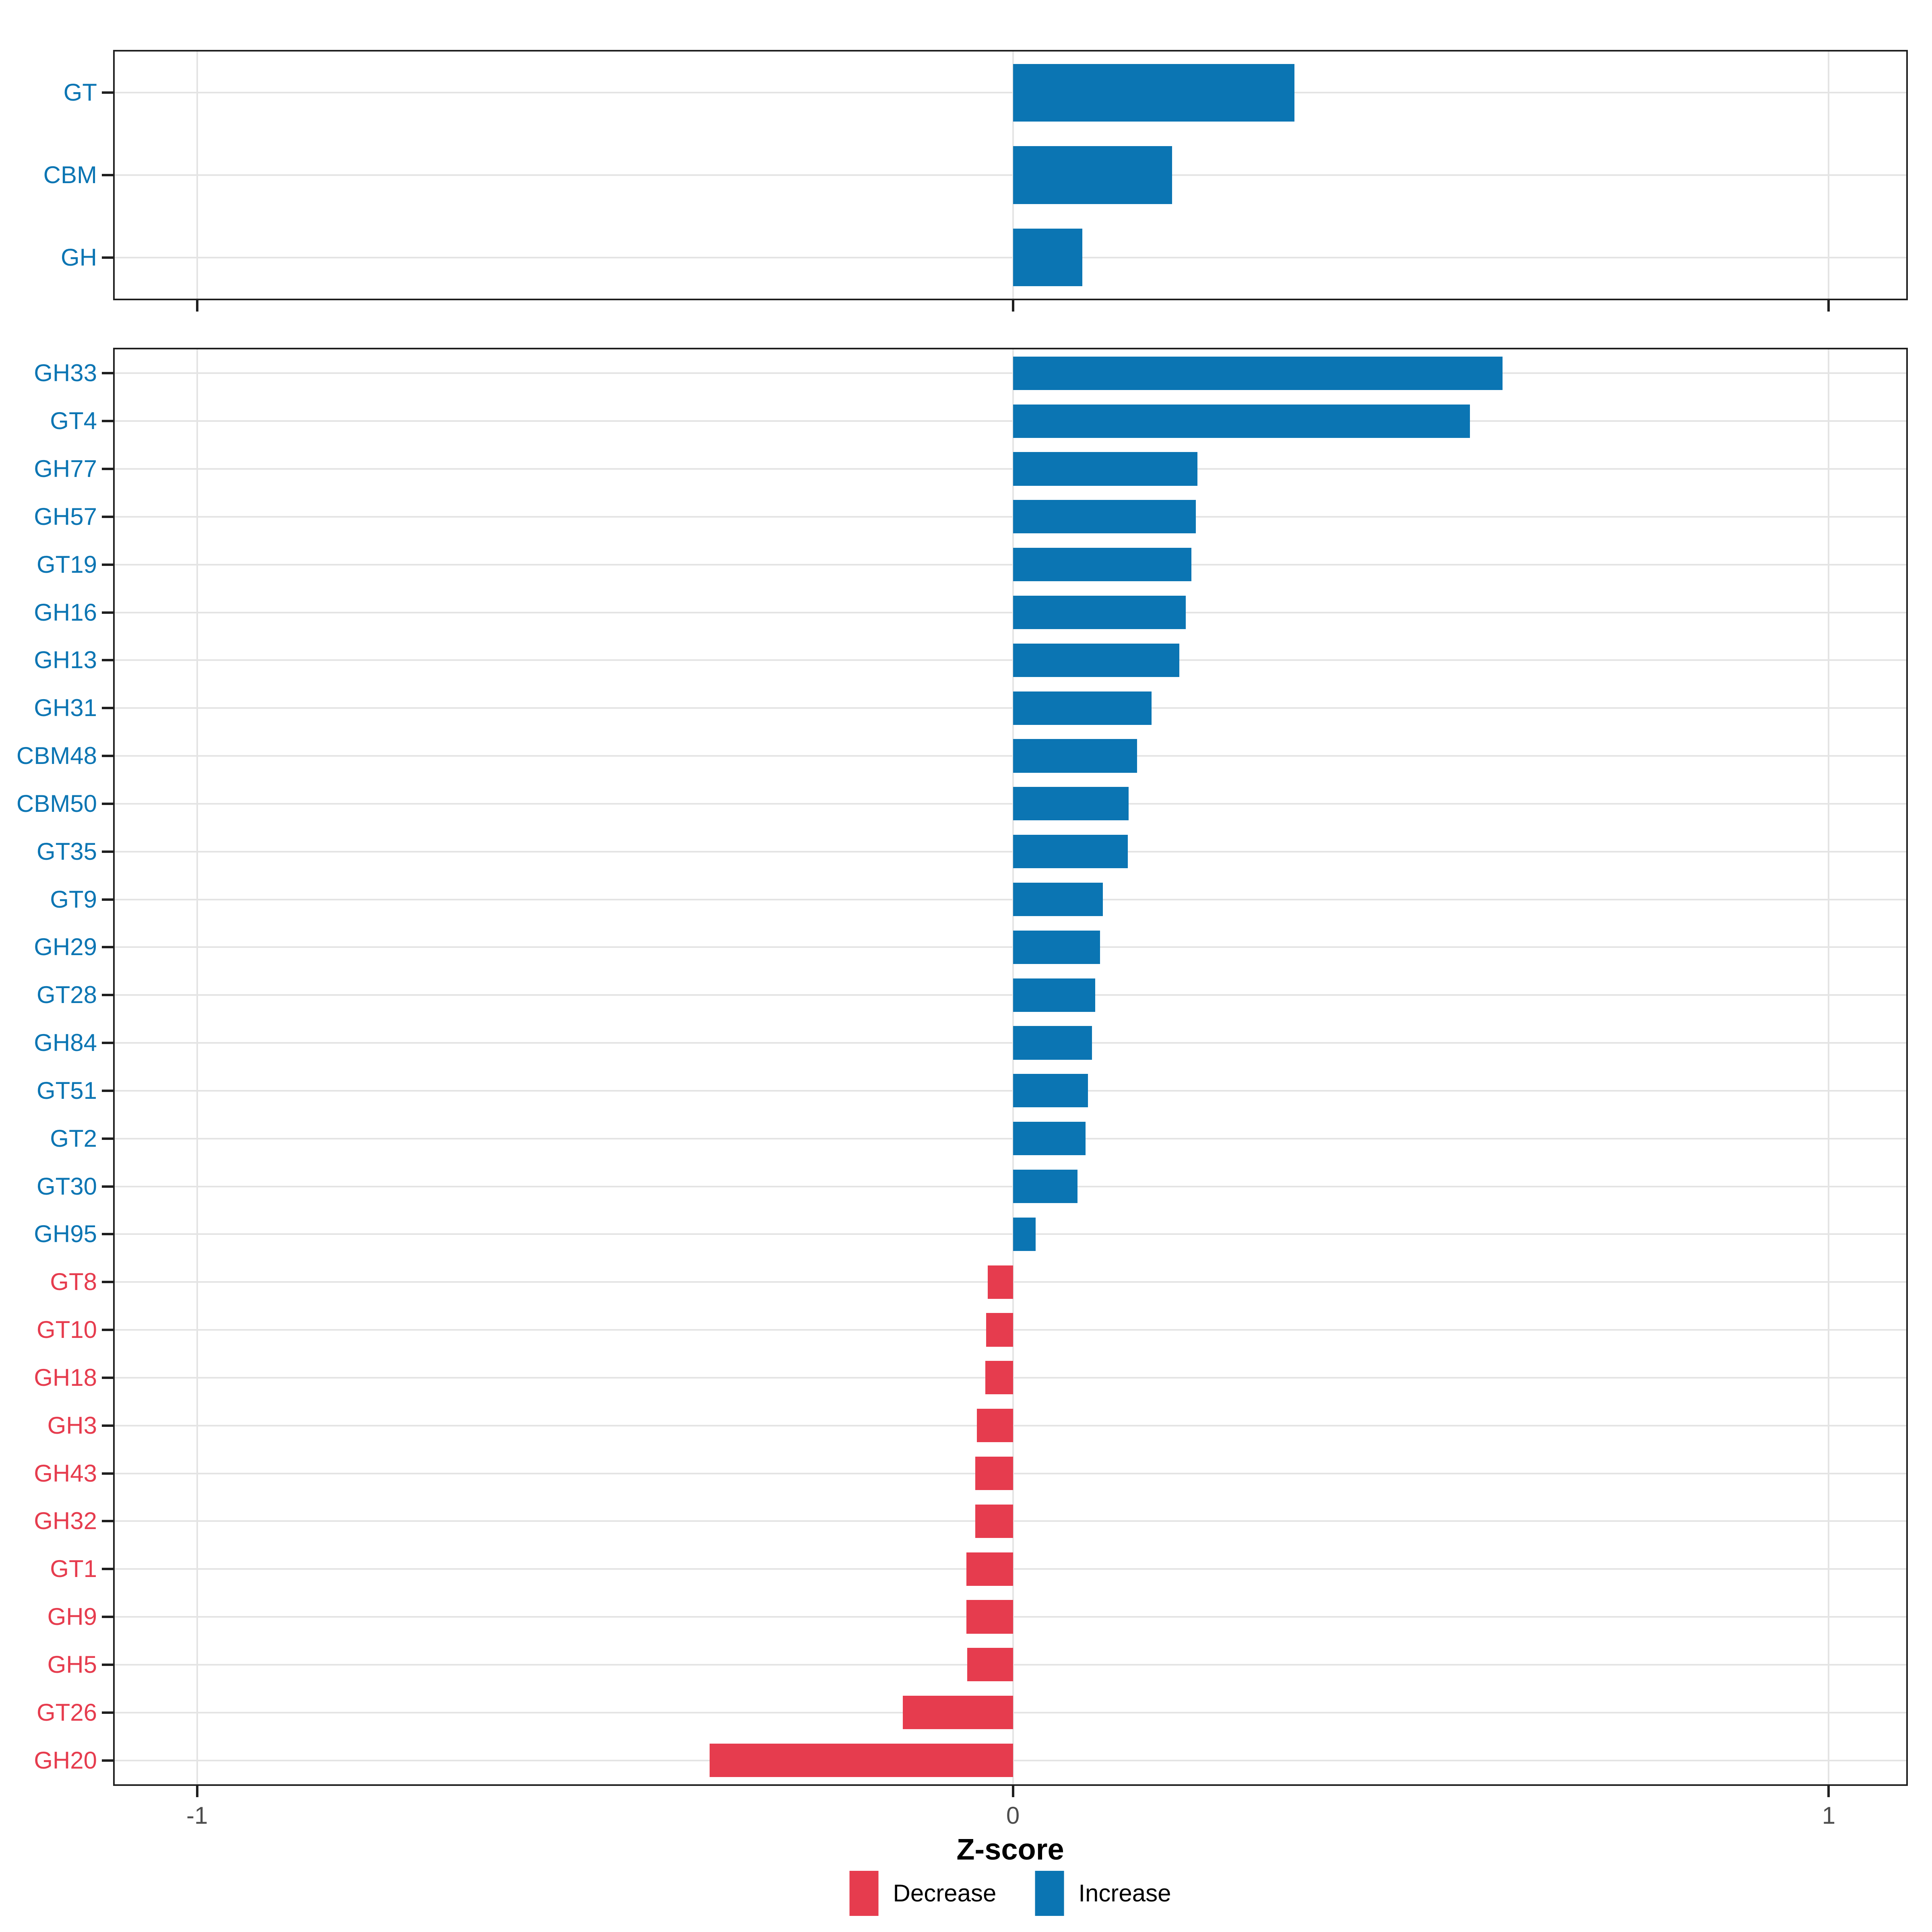  What do you see at coordinates (107, 373) in the screenshot?
I see `y-tick-GH33` at bounding box center [107, 373].